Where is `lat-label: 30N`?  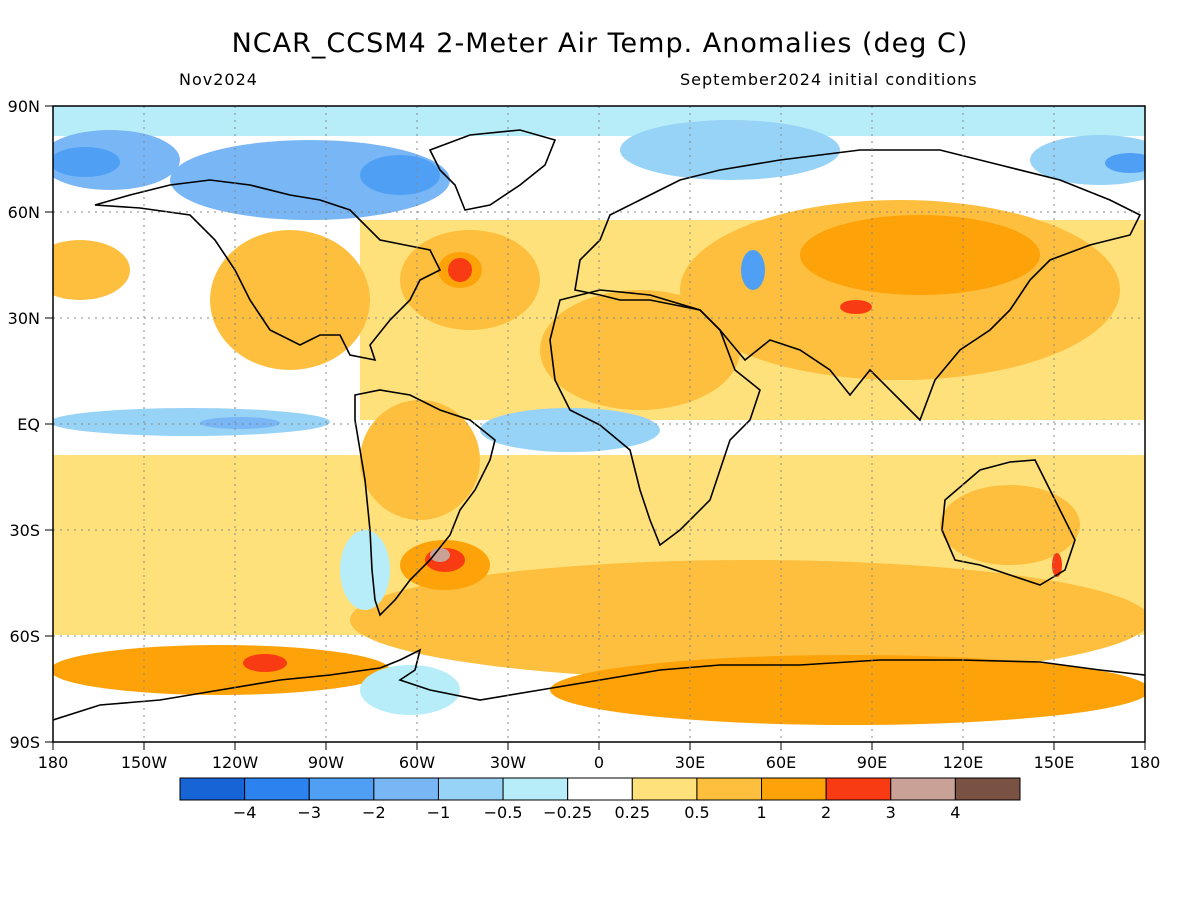
lat-label: 30N is located at coordinates (24, 318).